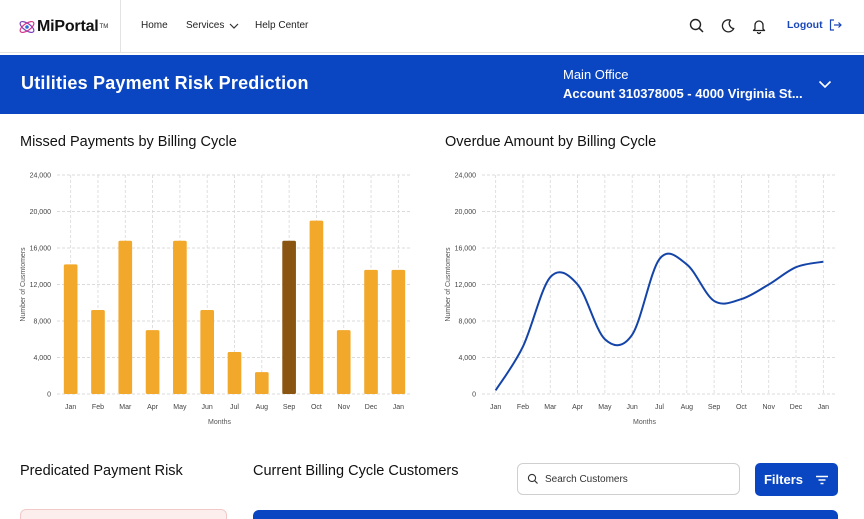 The width and height of the screenshot is (864, 519). What do you see at coordinates (104, 27) in the screenshot?
I see `logo-trademark: TM` at bounding box center [104, 27].